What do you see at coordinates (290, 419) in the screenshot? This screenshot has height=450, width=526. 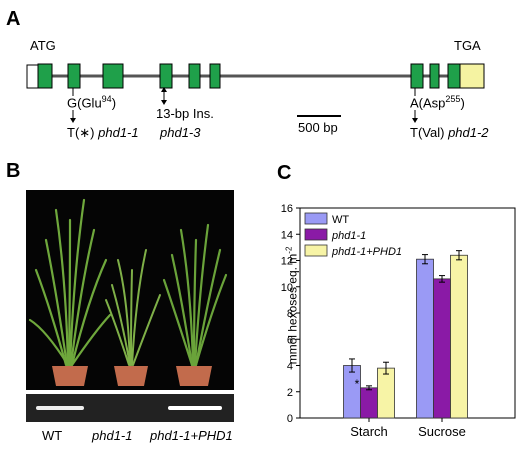 I see `y-tick-label: 0` at bounding box center [290, 419].